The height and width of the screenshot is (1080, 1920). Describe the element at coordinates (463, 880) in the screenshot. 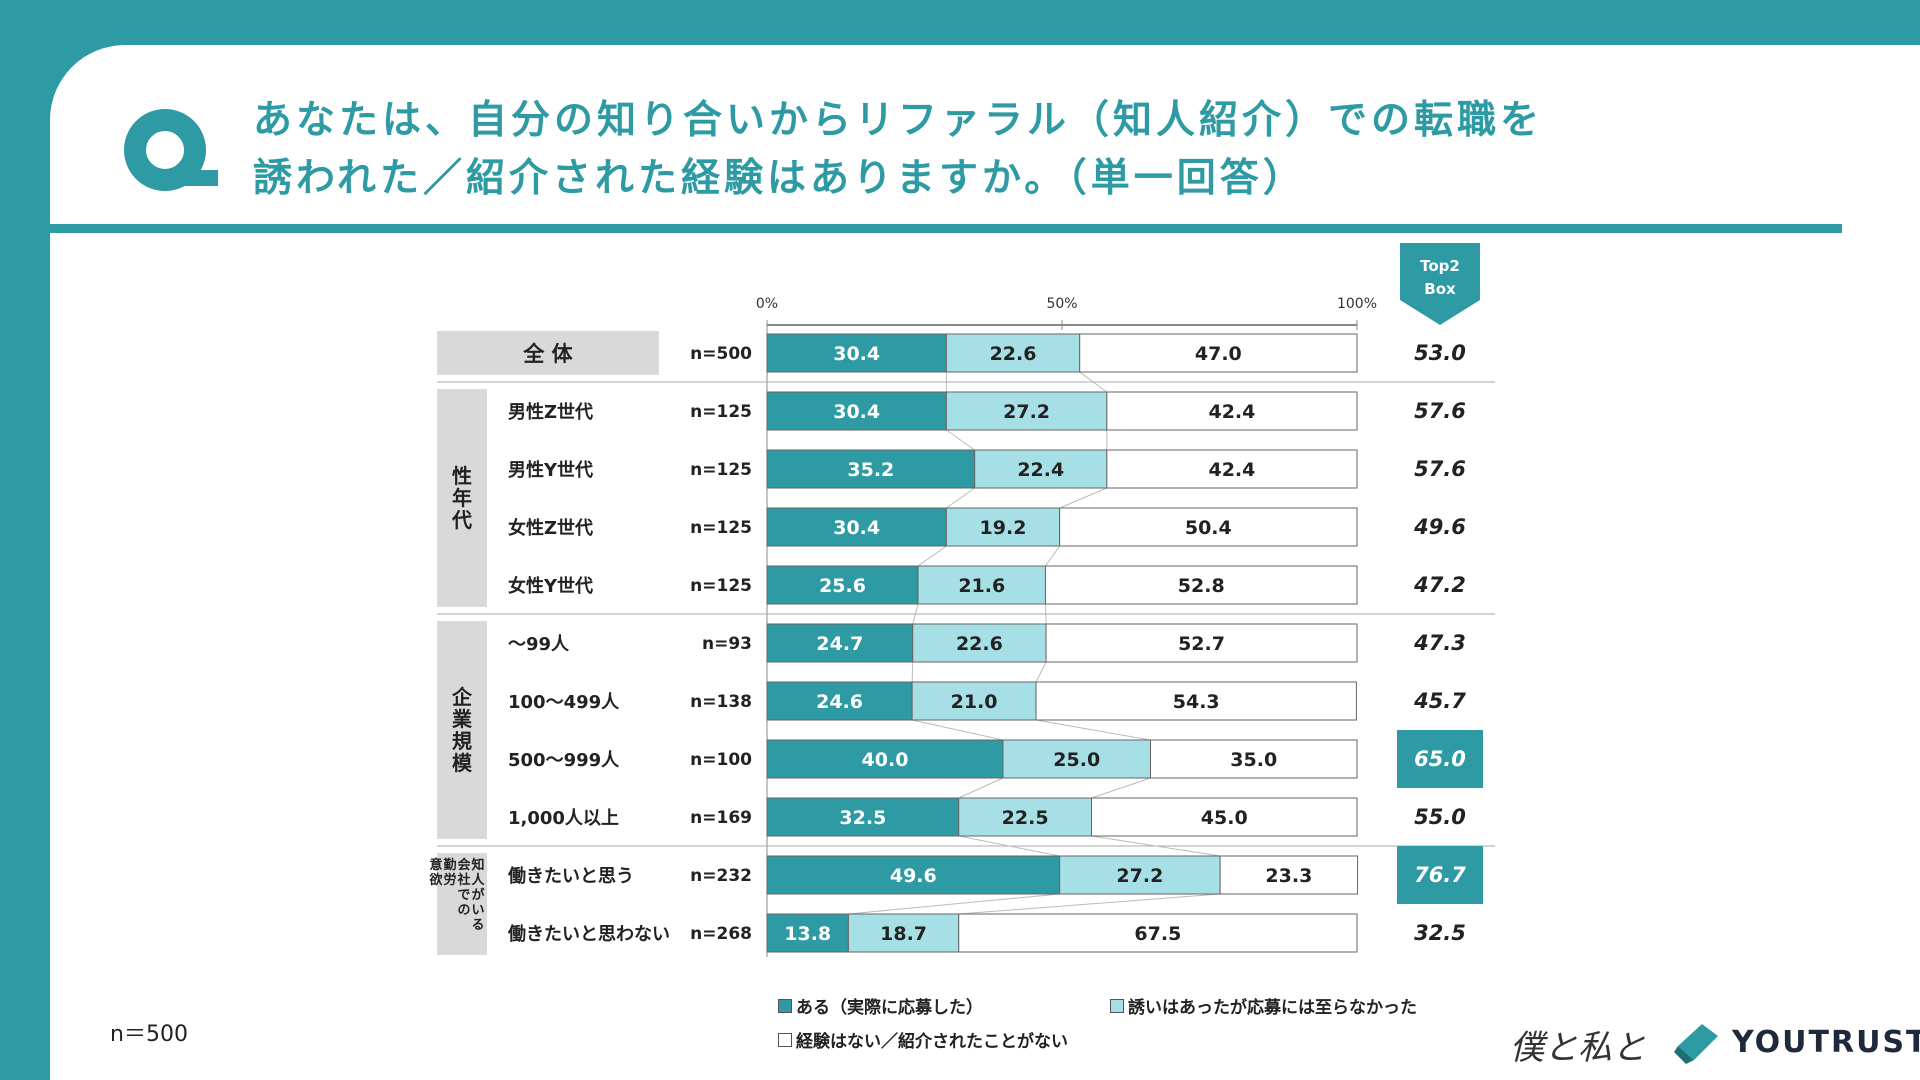

I see `group-label-char: 社` at that location.